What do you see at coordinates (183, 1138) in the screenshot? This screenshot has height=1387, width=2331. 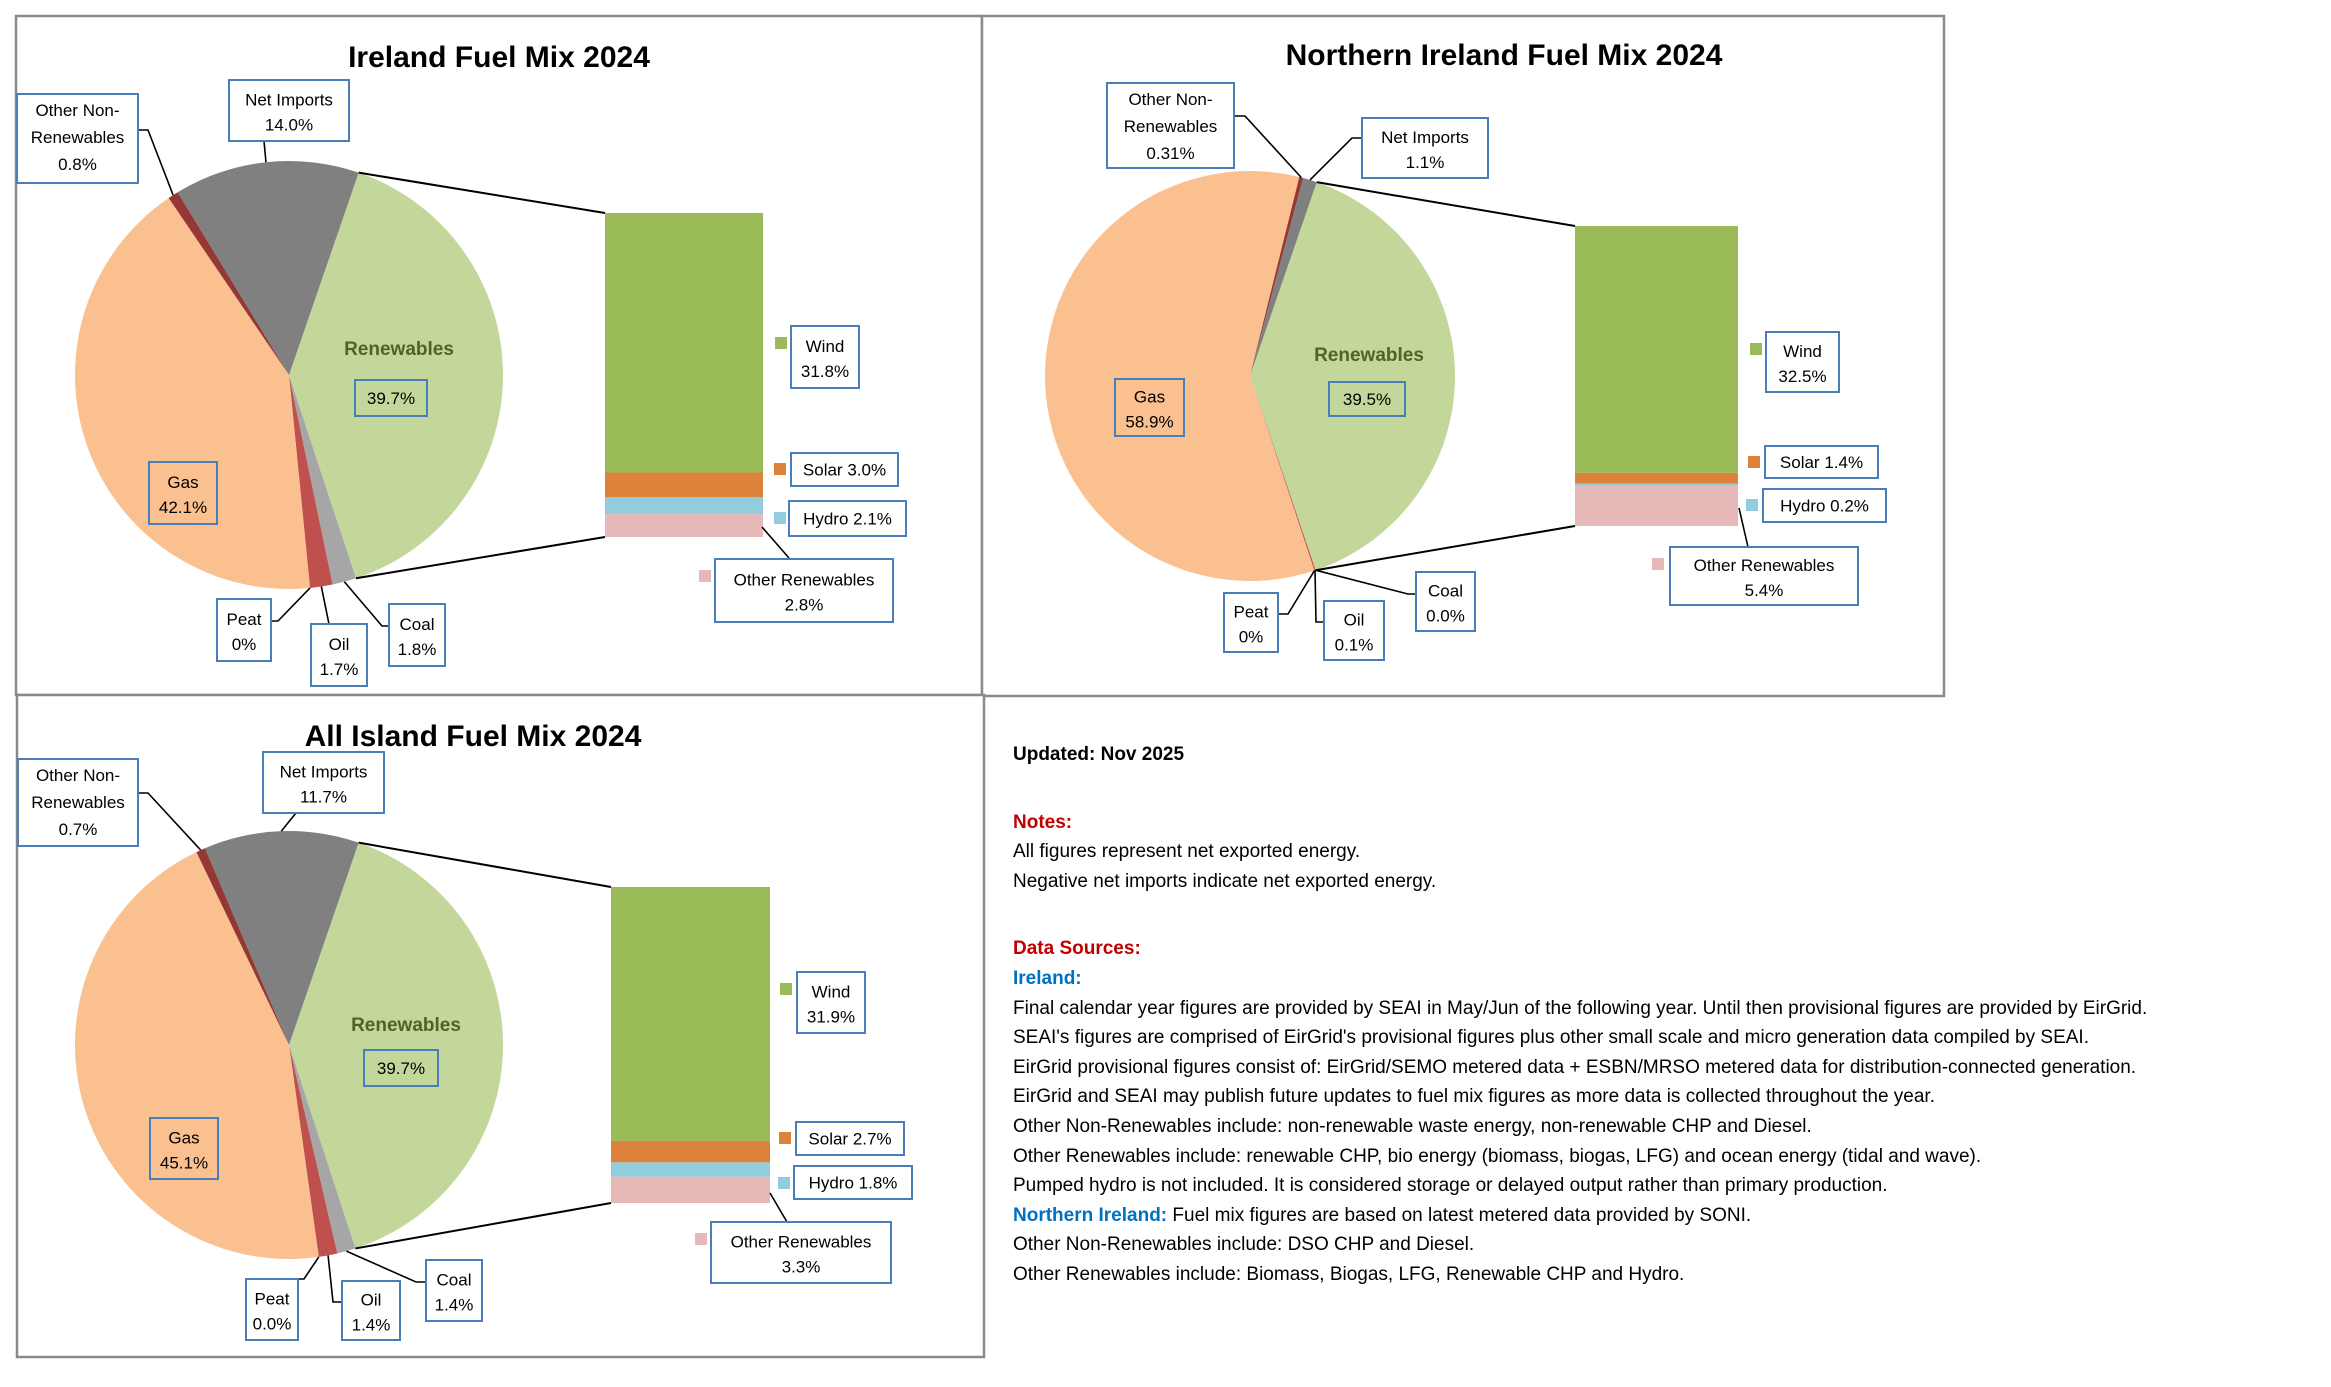 I see `pie-label-gas: Gas` at bounding box center [183, 1138].